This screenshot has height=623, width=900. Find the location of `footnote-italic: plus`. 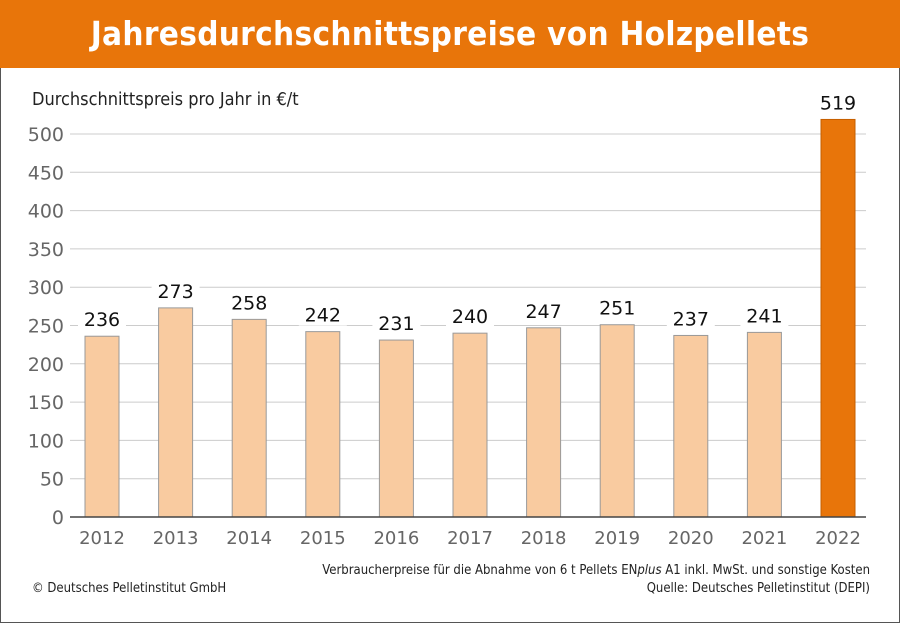

footnote-italic: plus is located at coordinates (649, 570).